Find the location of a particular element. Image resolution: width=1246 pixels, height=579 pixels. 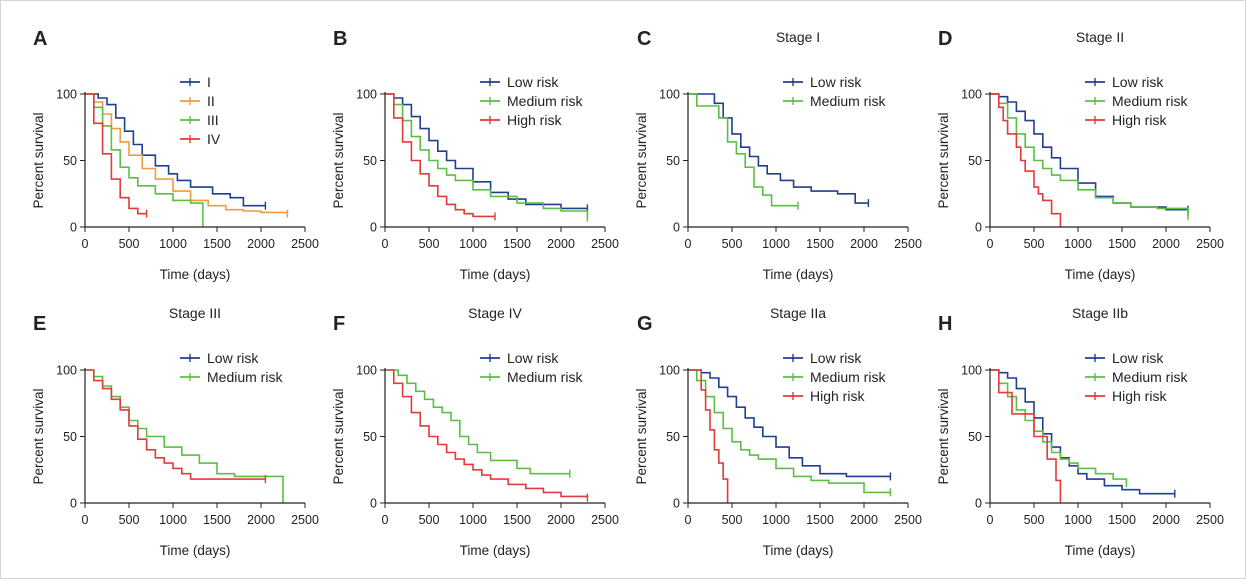

panel-title: Stage IV is located at coordinates (495, 313).